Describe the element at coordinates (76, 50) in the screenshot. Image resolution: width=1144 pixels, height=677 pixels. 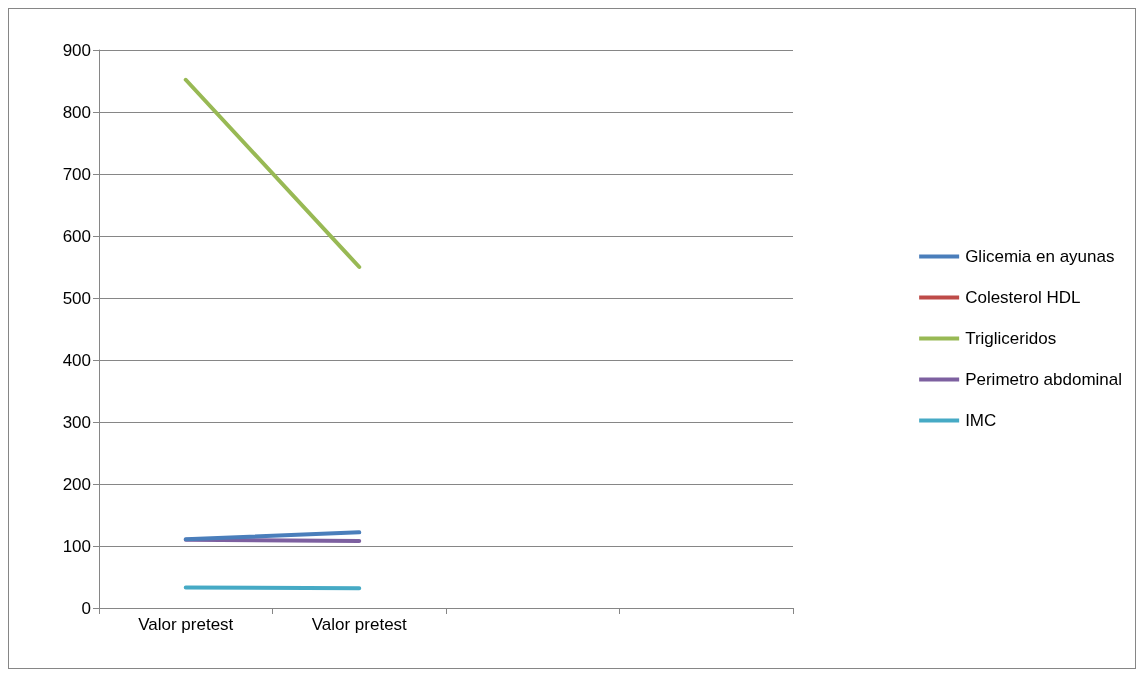
I see `y-tick-label: 900` at that location.